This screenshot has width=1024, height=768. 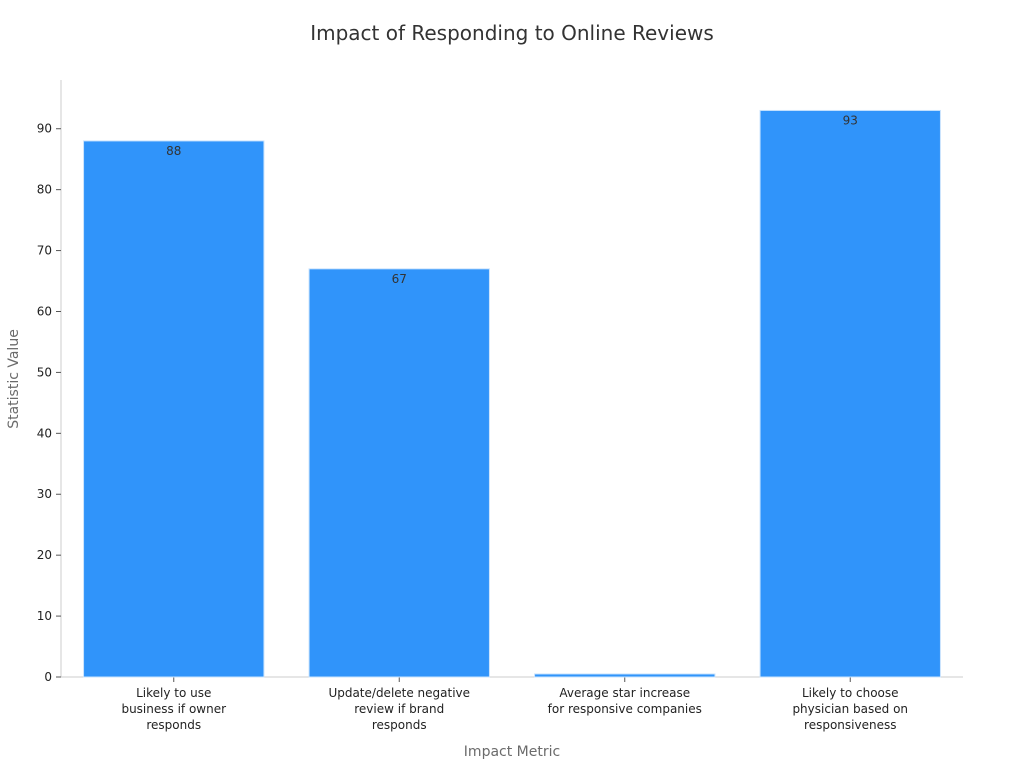 What do you see at coordinates (44, 616) in the screenshot?
I see `y-tick-label: 10` at bounding box center [44, 616].